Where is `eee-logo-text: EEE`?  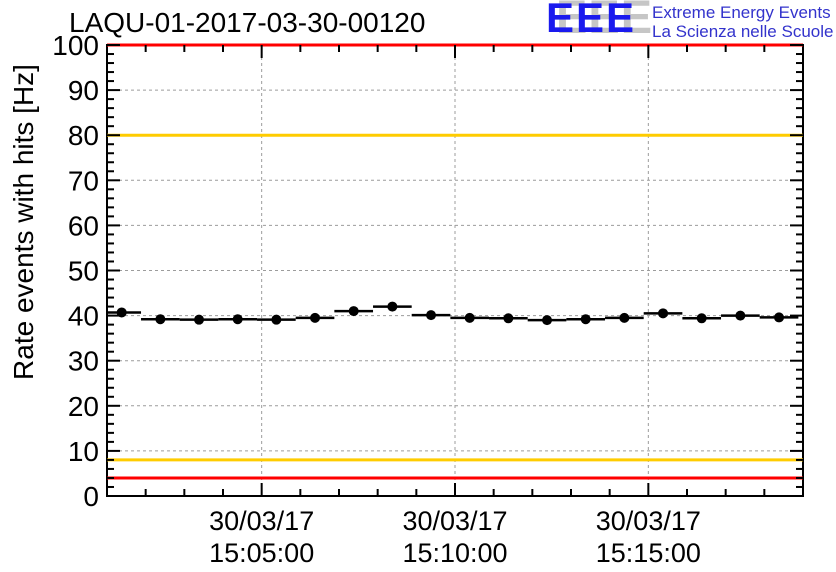 eee-logo-text: EEE is located at coordinates (591, 20).